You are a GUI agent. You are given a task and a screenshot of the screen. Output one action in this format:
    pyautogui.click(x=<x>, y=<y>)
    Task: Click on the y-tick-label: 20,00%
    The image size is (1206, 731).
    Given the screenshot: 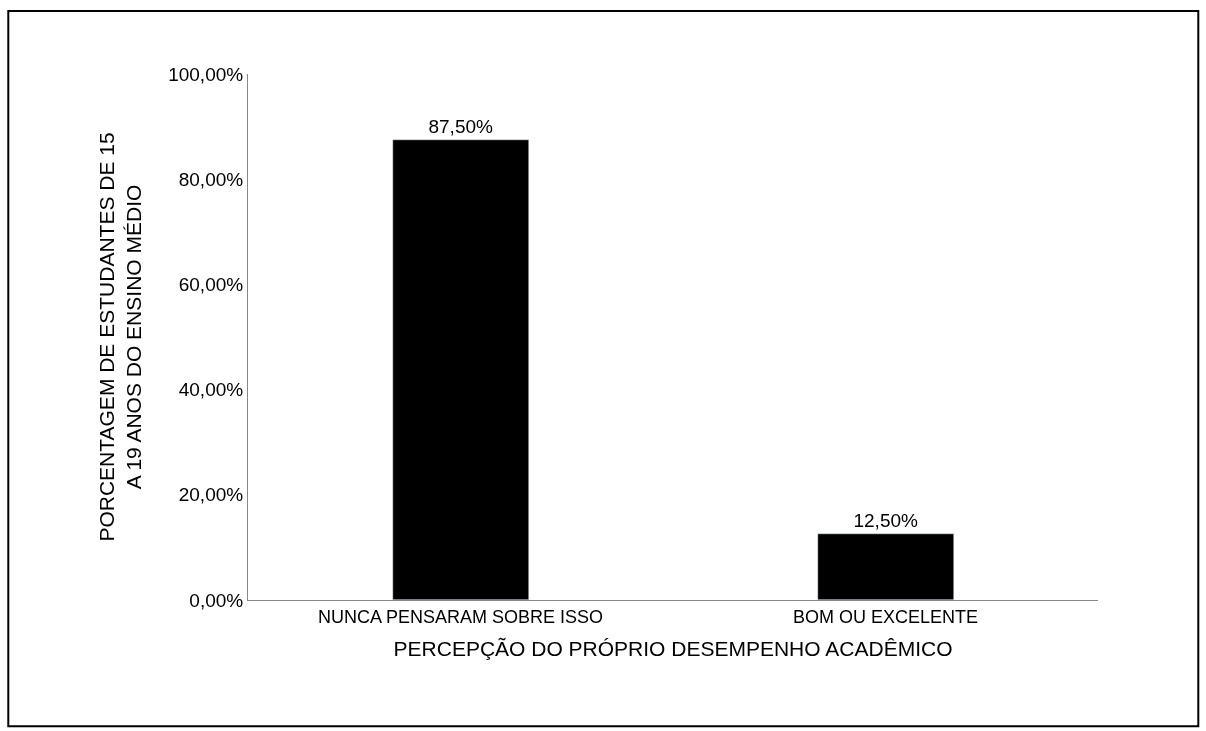 What is the action you would take?
    pyautogui.click(x=211, y=495)
    